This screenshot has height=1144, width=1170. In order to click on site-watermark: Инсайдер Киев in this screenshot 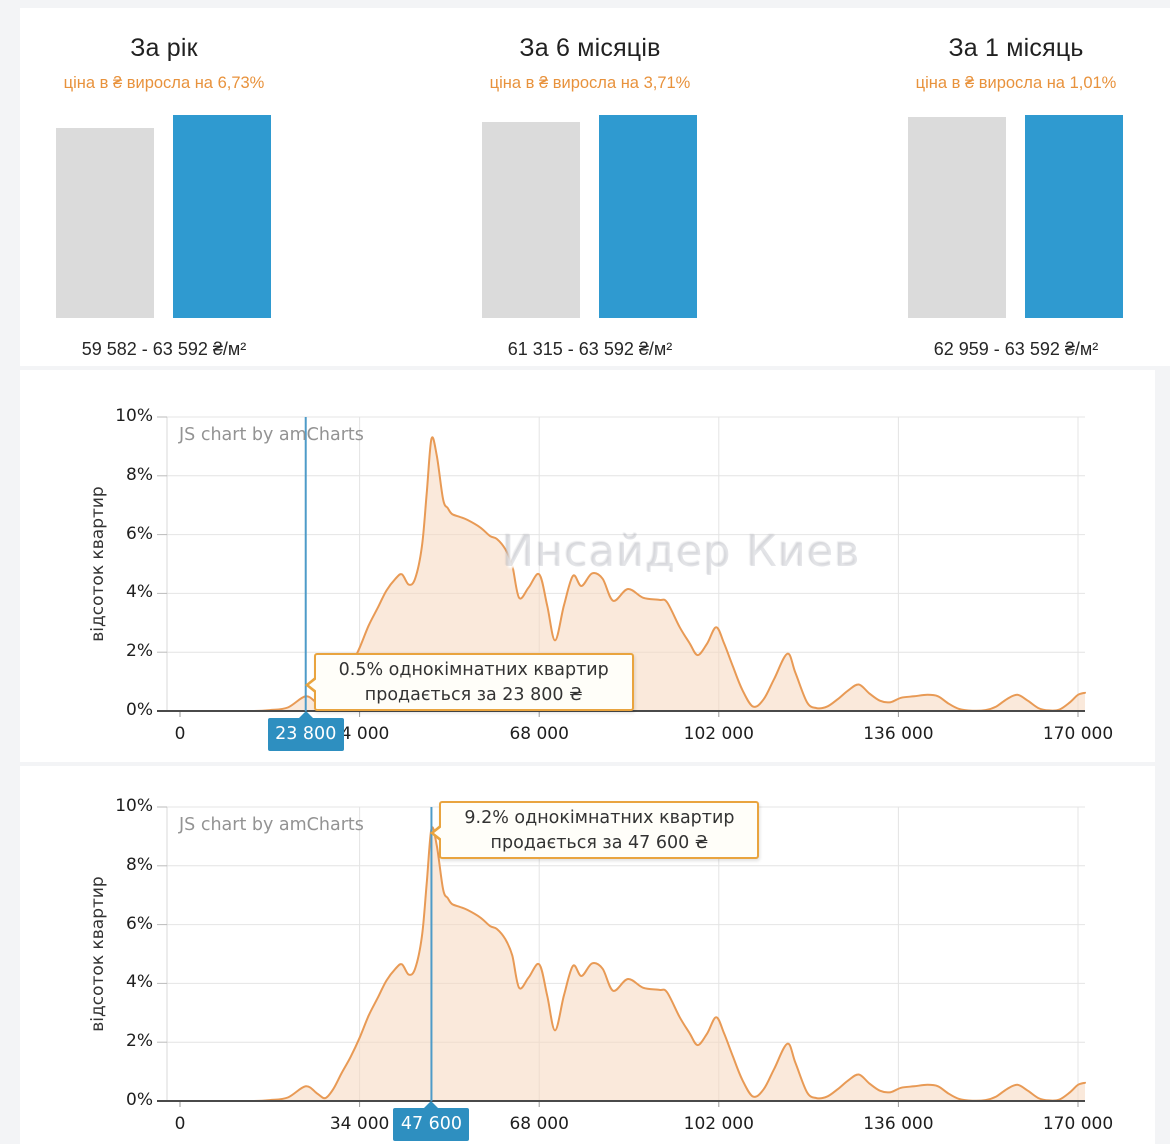, I will do `click(681, 552)`.